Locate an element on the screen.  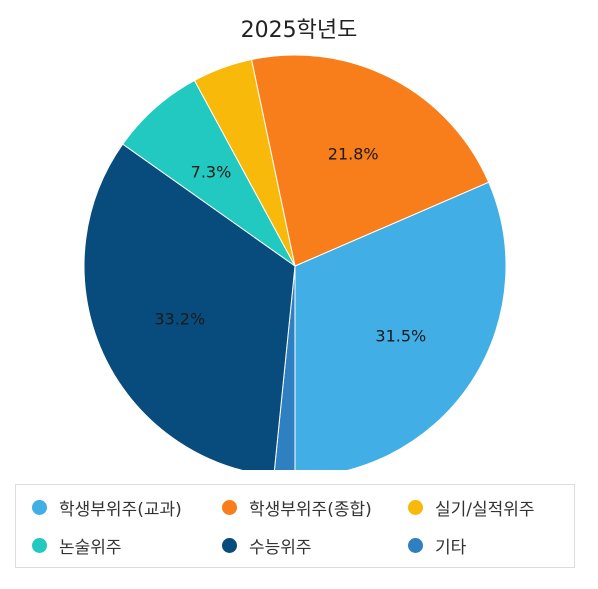
legend-item-기타: 기타 is located at coordinates (437, 545).